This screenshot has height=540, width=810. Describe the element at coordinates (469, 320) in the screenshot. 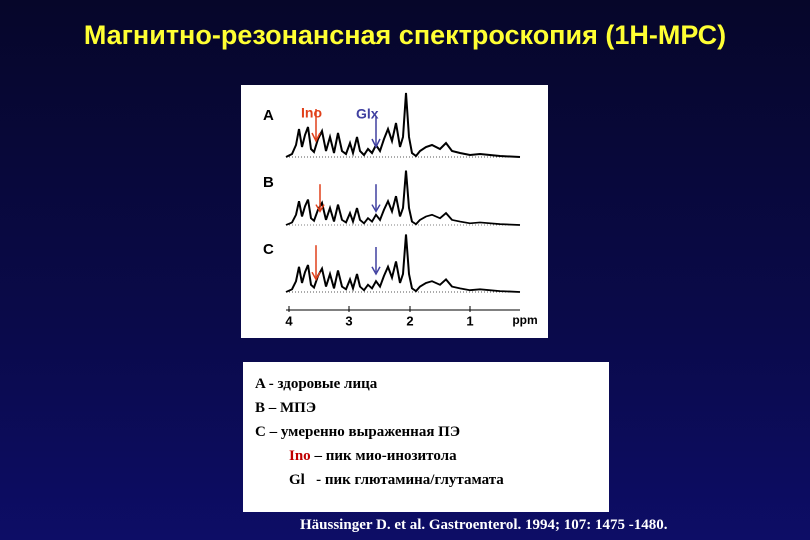

I see `axis-tick-label: 1` at that location.